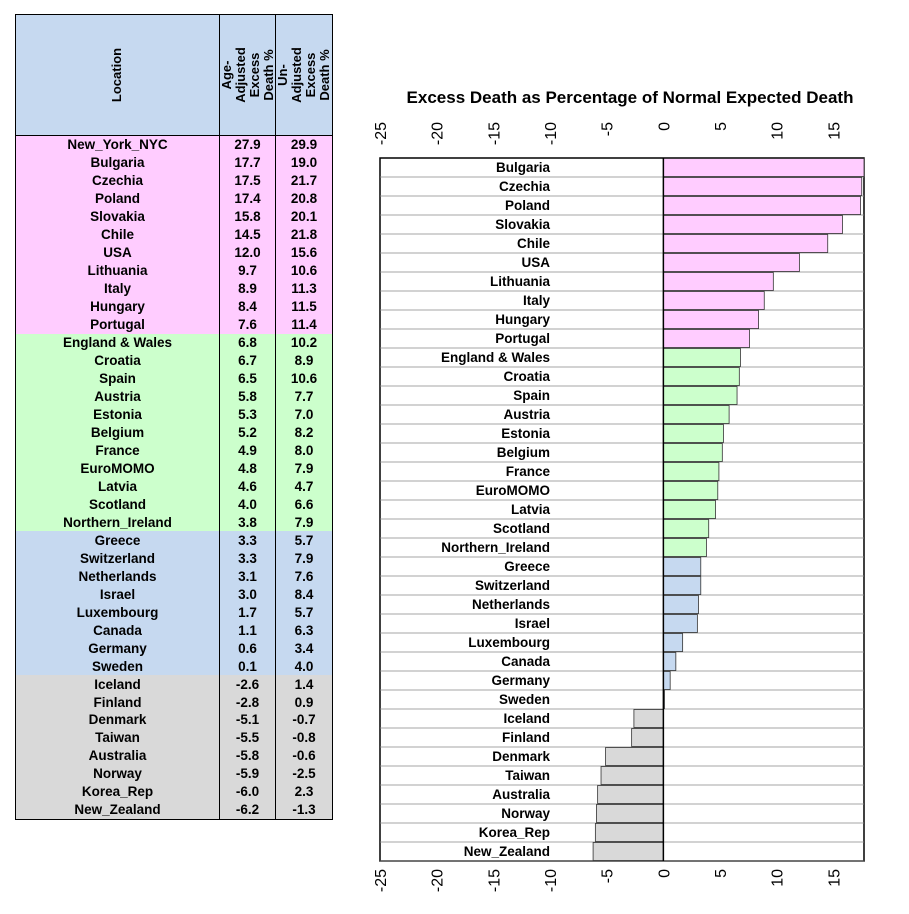 Image resolution: width=909 pixels, height=914 pixels. Describe the element at coordinates (247, 216) in the screenshot. I see `age-adjusted-cell: 15.8` at that location.